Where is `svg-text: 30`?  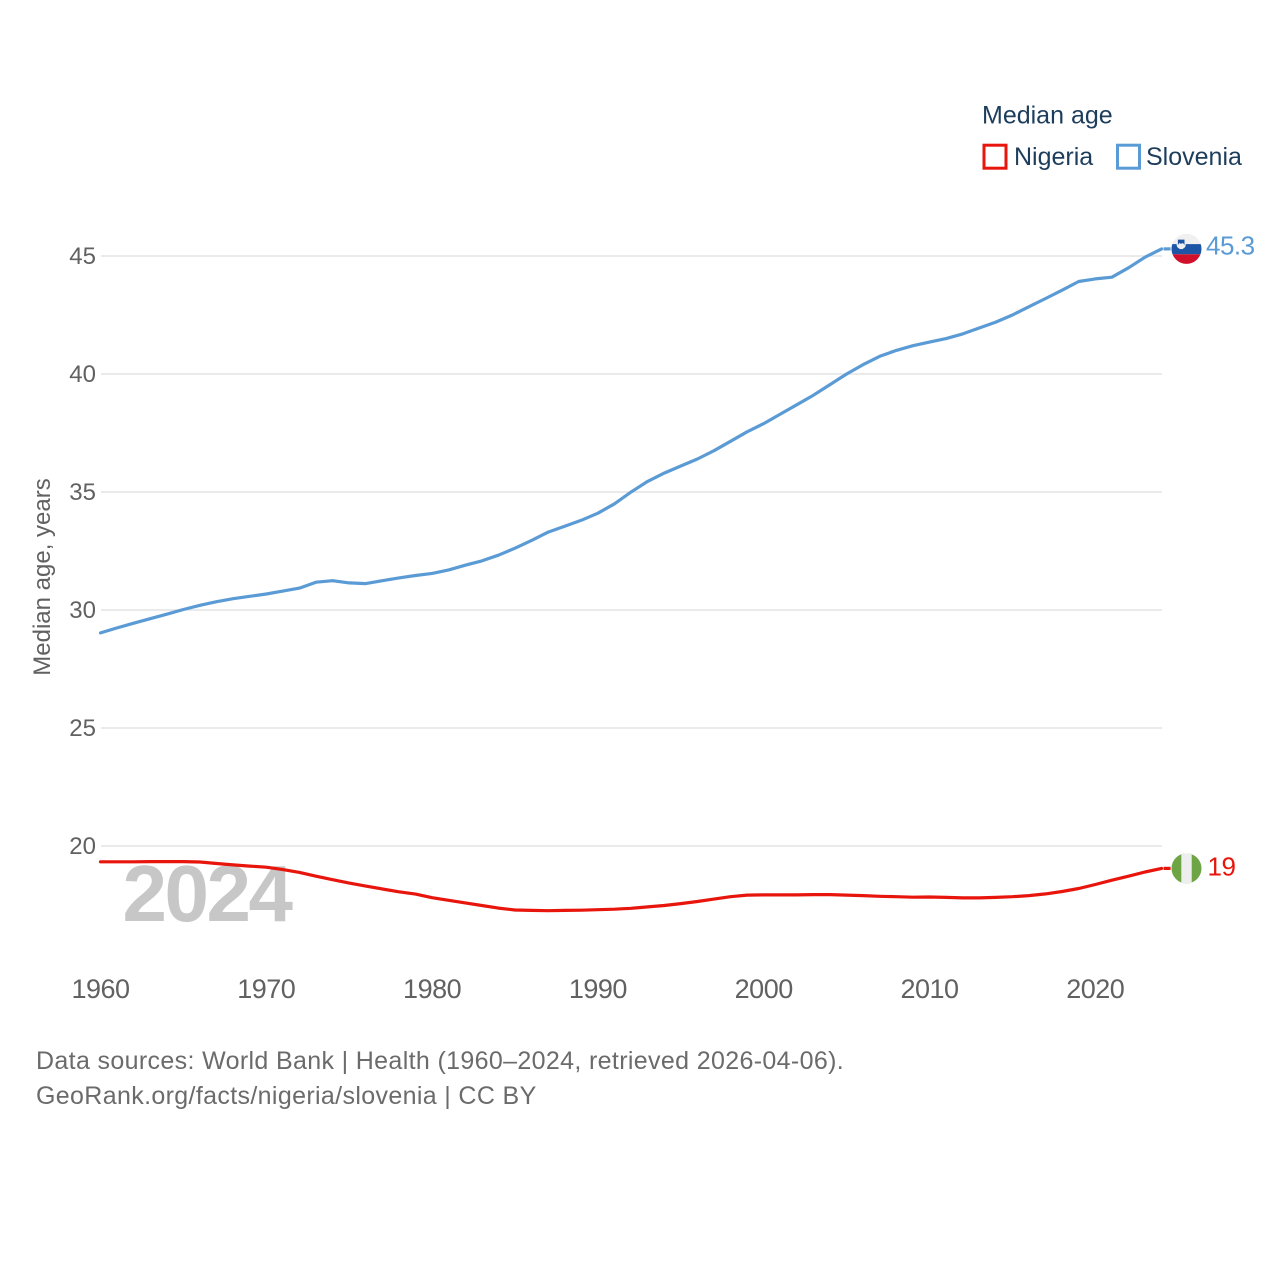
svg-text: 30 is located at coordinates (82, 610).